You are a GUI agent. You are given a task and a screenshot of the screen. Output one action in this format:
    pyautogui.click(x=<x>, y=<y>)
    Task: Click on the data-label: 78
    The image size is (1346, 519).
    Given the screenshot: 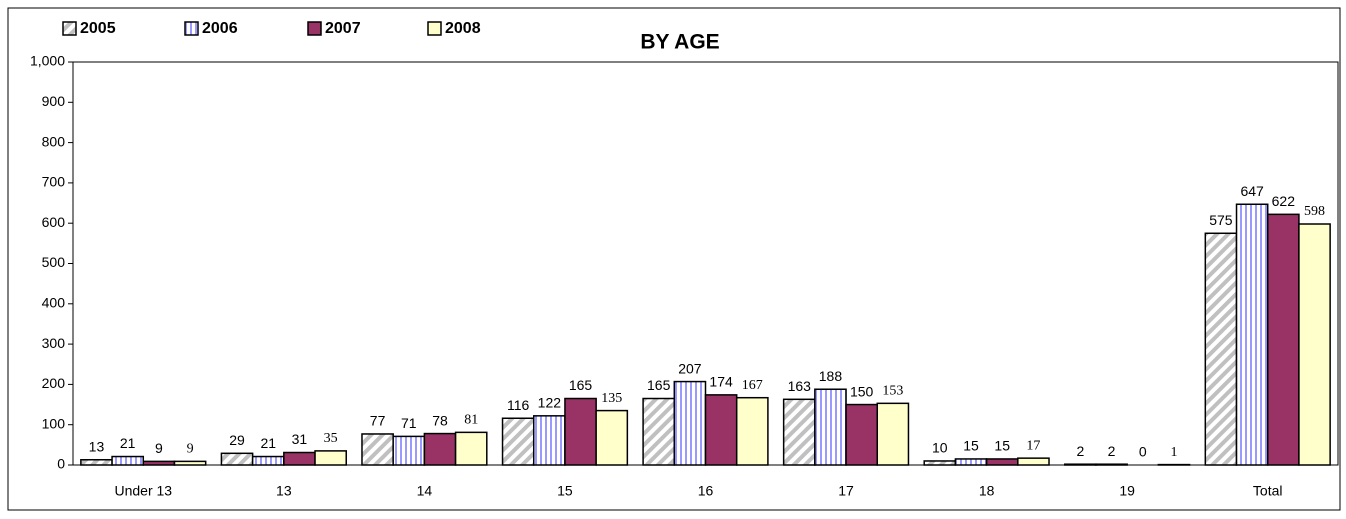 What is the action you would take?
    pyautogui.click(x=440, y=420)
    